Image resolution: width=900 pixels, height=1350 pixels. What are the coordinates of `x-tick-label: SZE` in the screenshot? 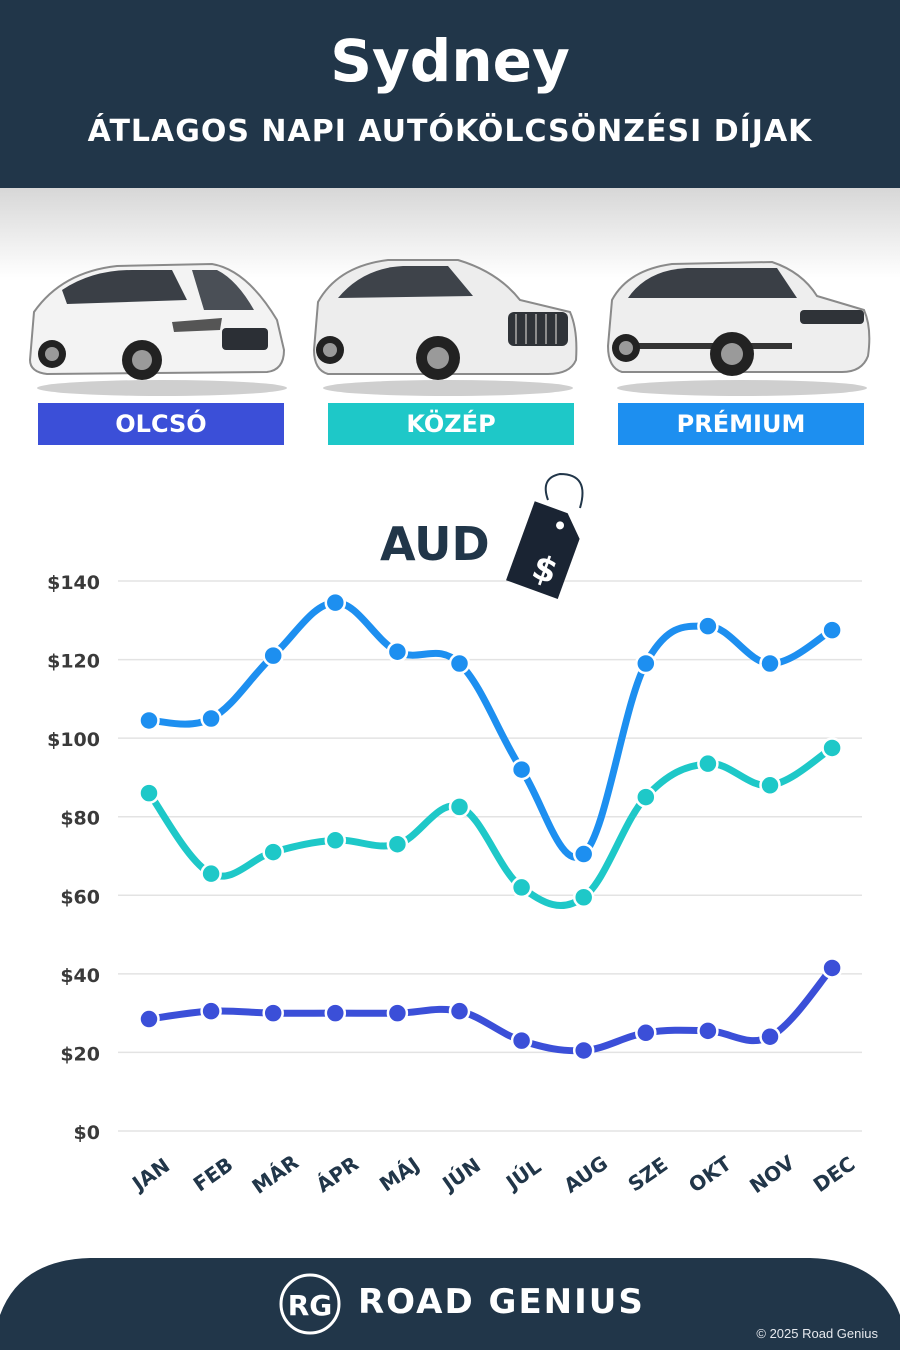 It's located at (647, 1174).